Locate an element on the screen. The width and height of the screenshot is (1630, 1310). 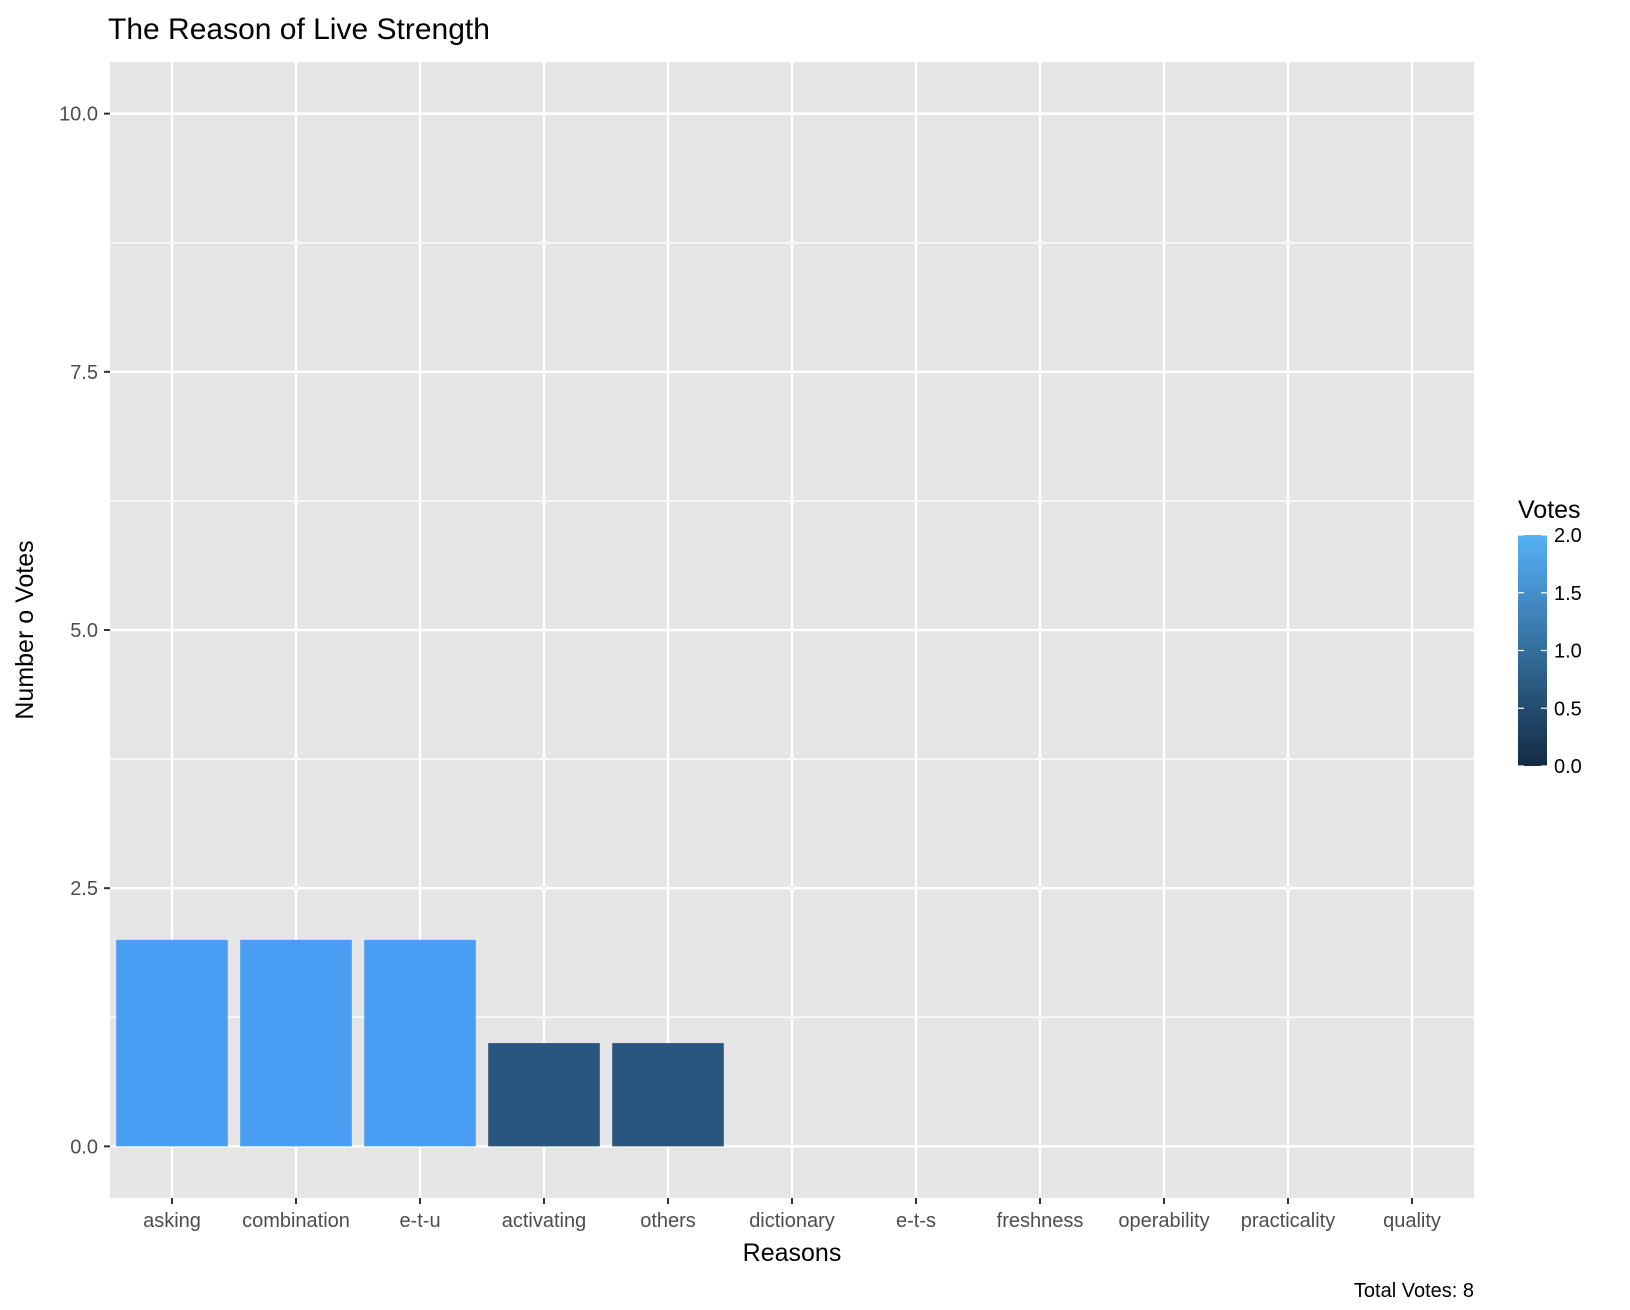
x-tick-label: e-t-s is located at coordinates (916, 1221).